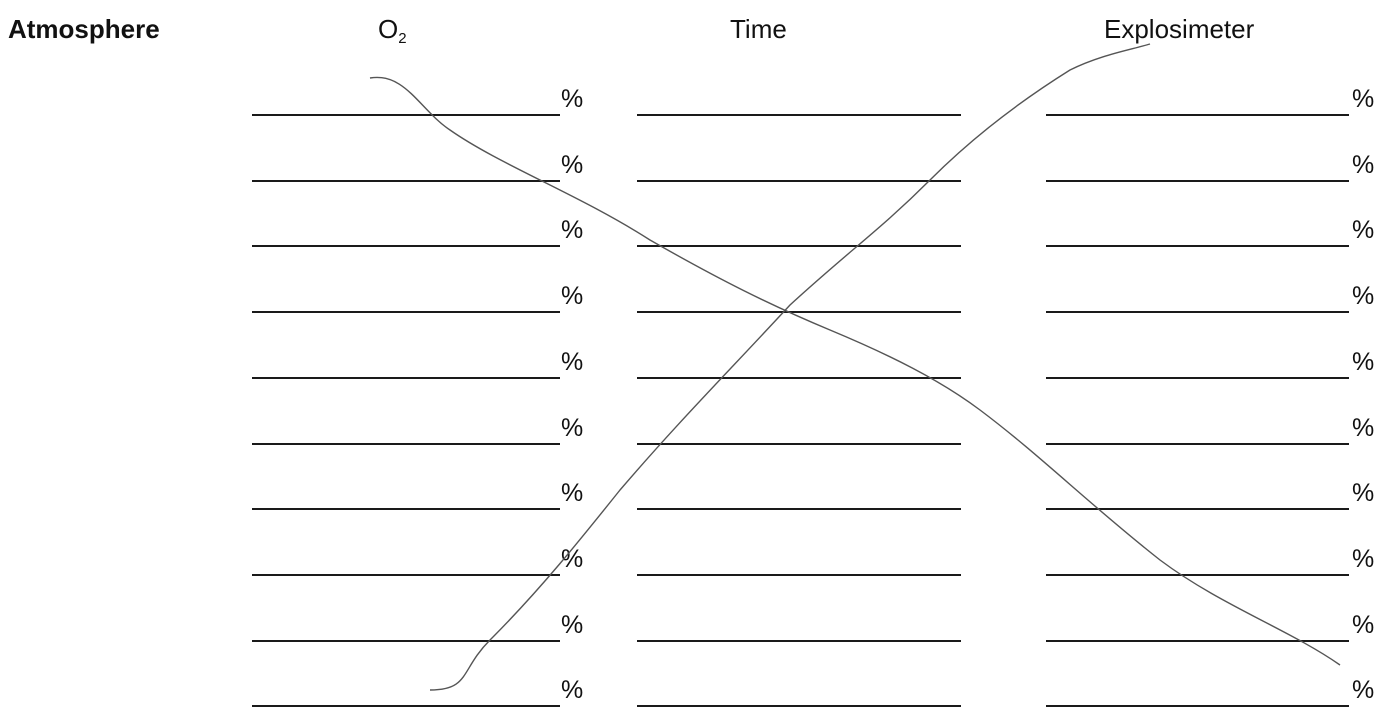  Describe the element at coordinates (388, 29) in the screenshot. I see `o2-header-main: O` at that location.